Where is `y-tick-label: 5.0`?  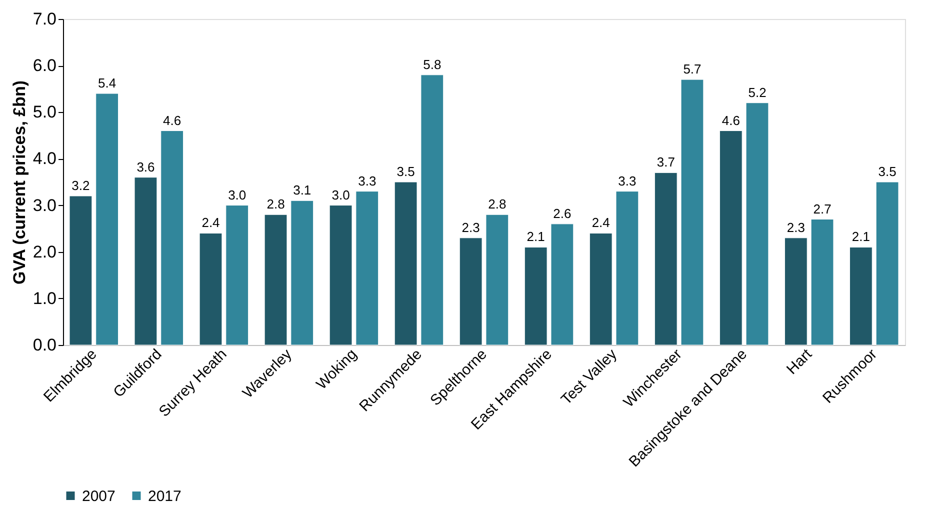
y-tick-label: 5.0 is located at coordinates (44, 112).